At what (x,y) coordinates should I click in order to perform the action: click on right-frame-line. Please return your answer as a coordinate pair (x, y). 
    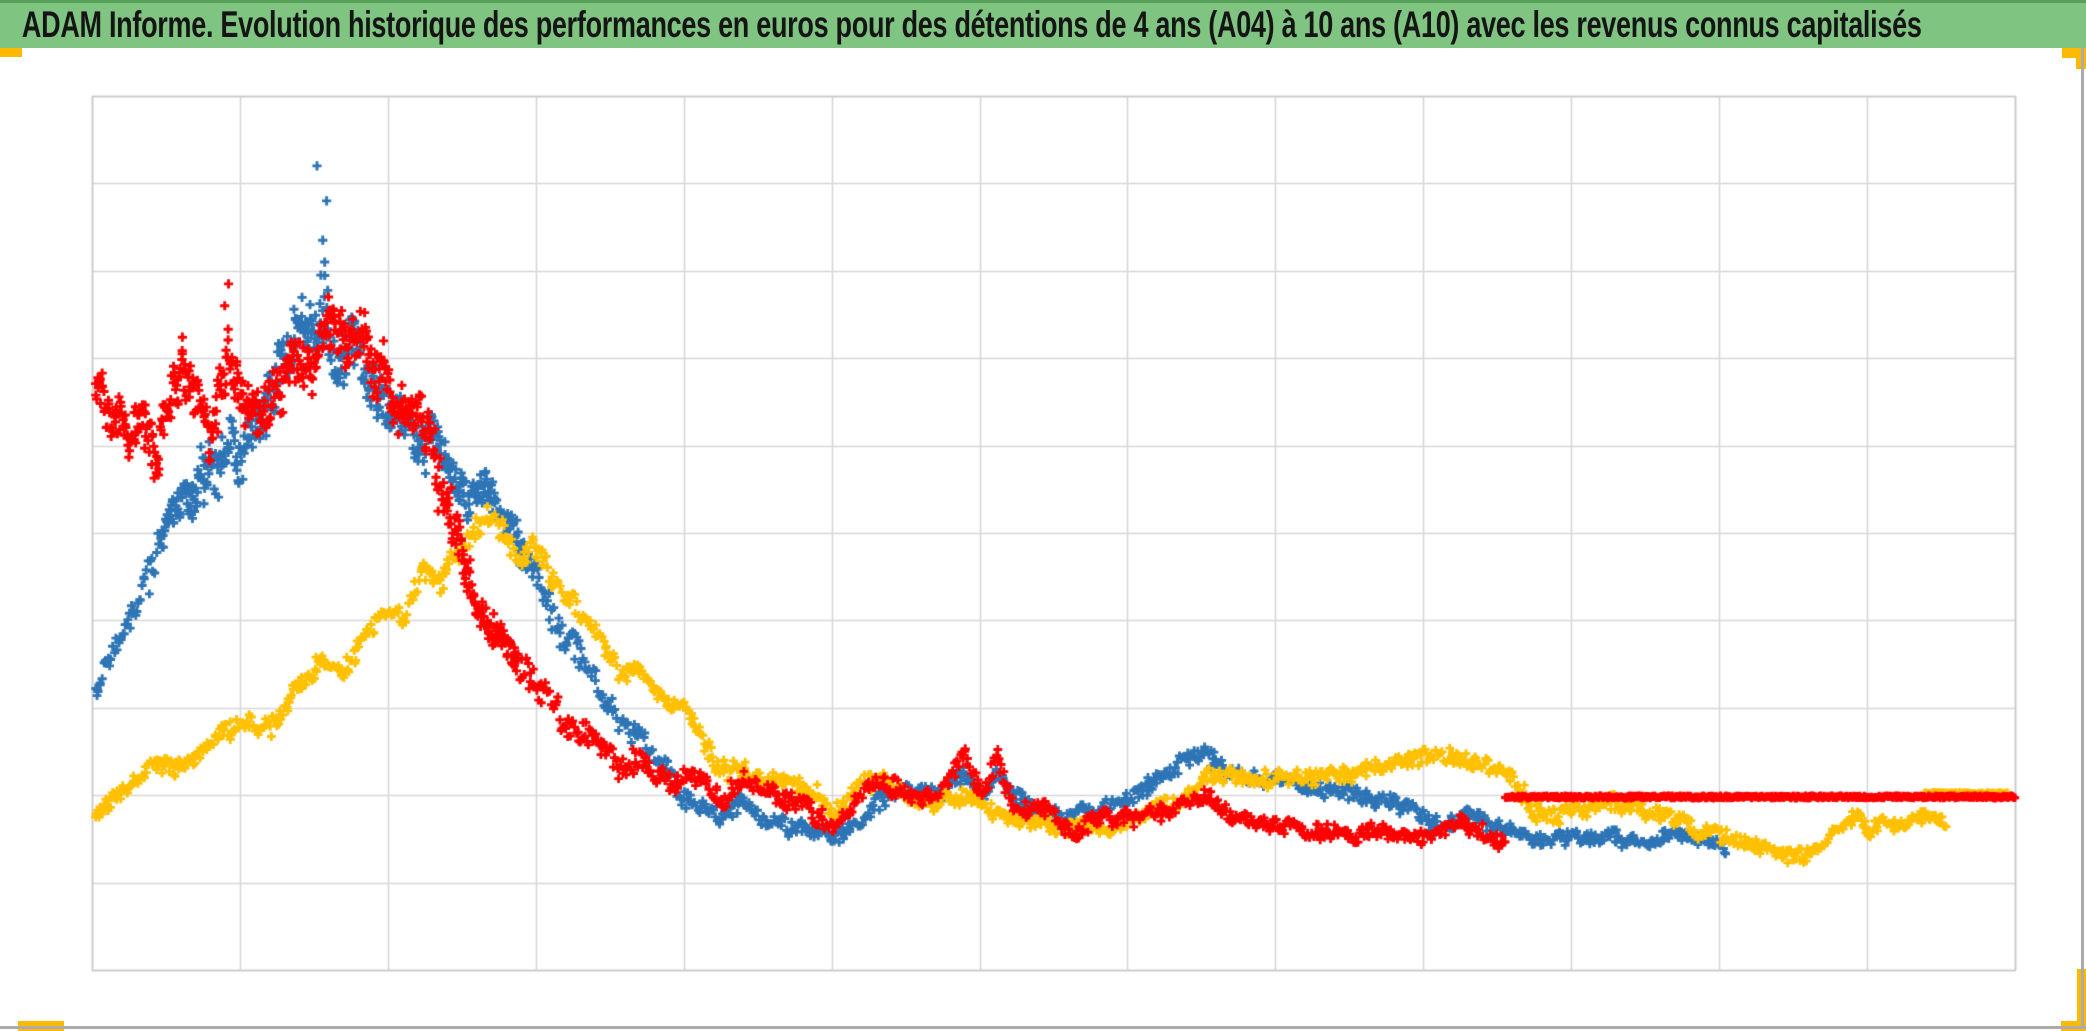
    Looking at the image, I should click on (2082, 537).